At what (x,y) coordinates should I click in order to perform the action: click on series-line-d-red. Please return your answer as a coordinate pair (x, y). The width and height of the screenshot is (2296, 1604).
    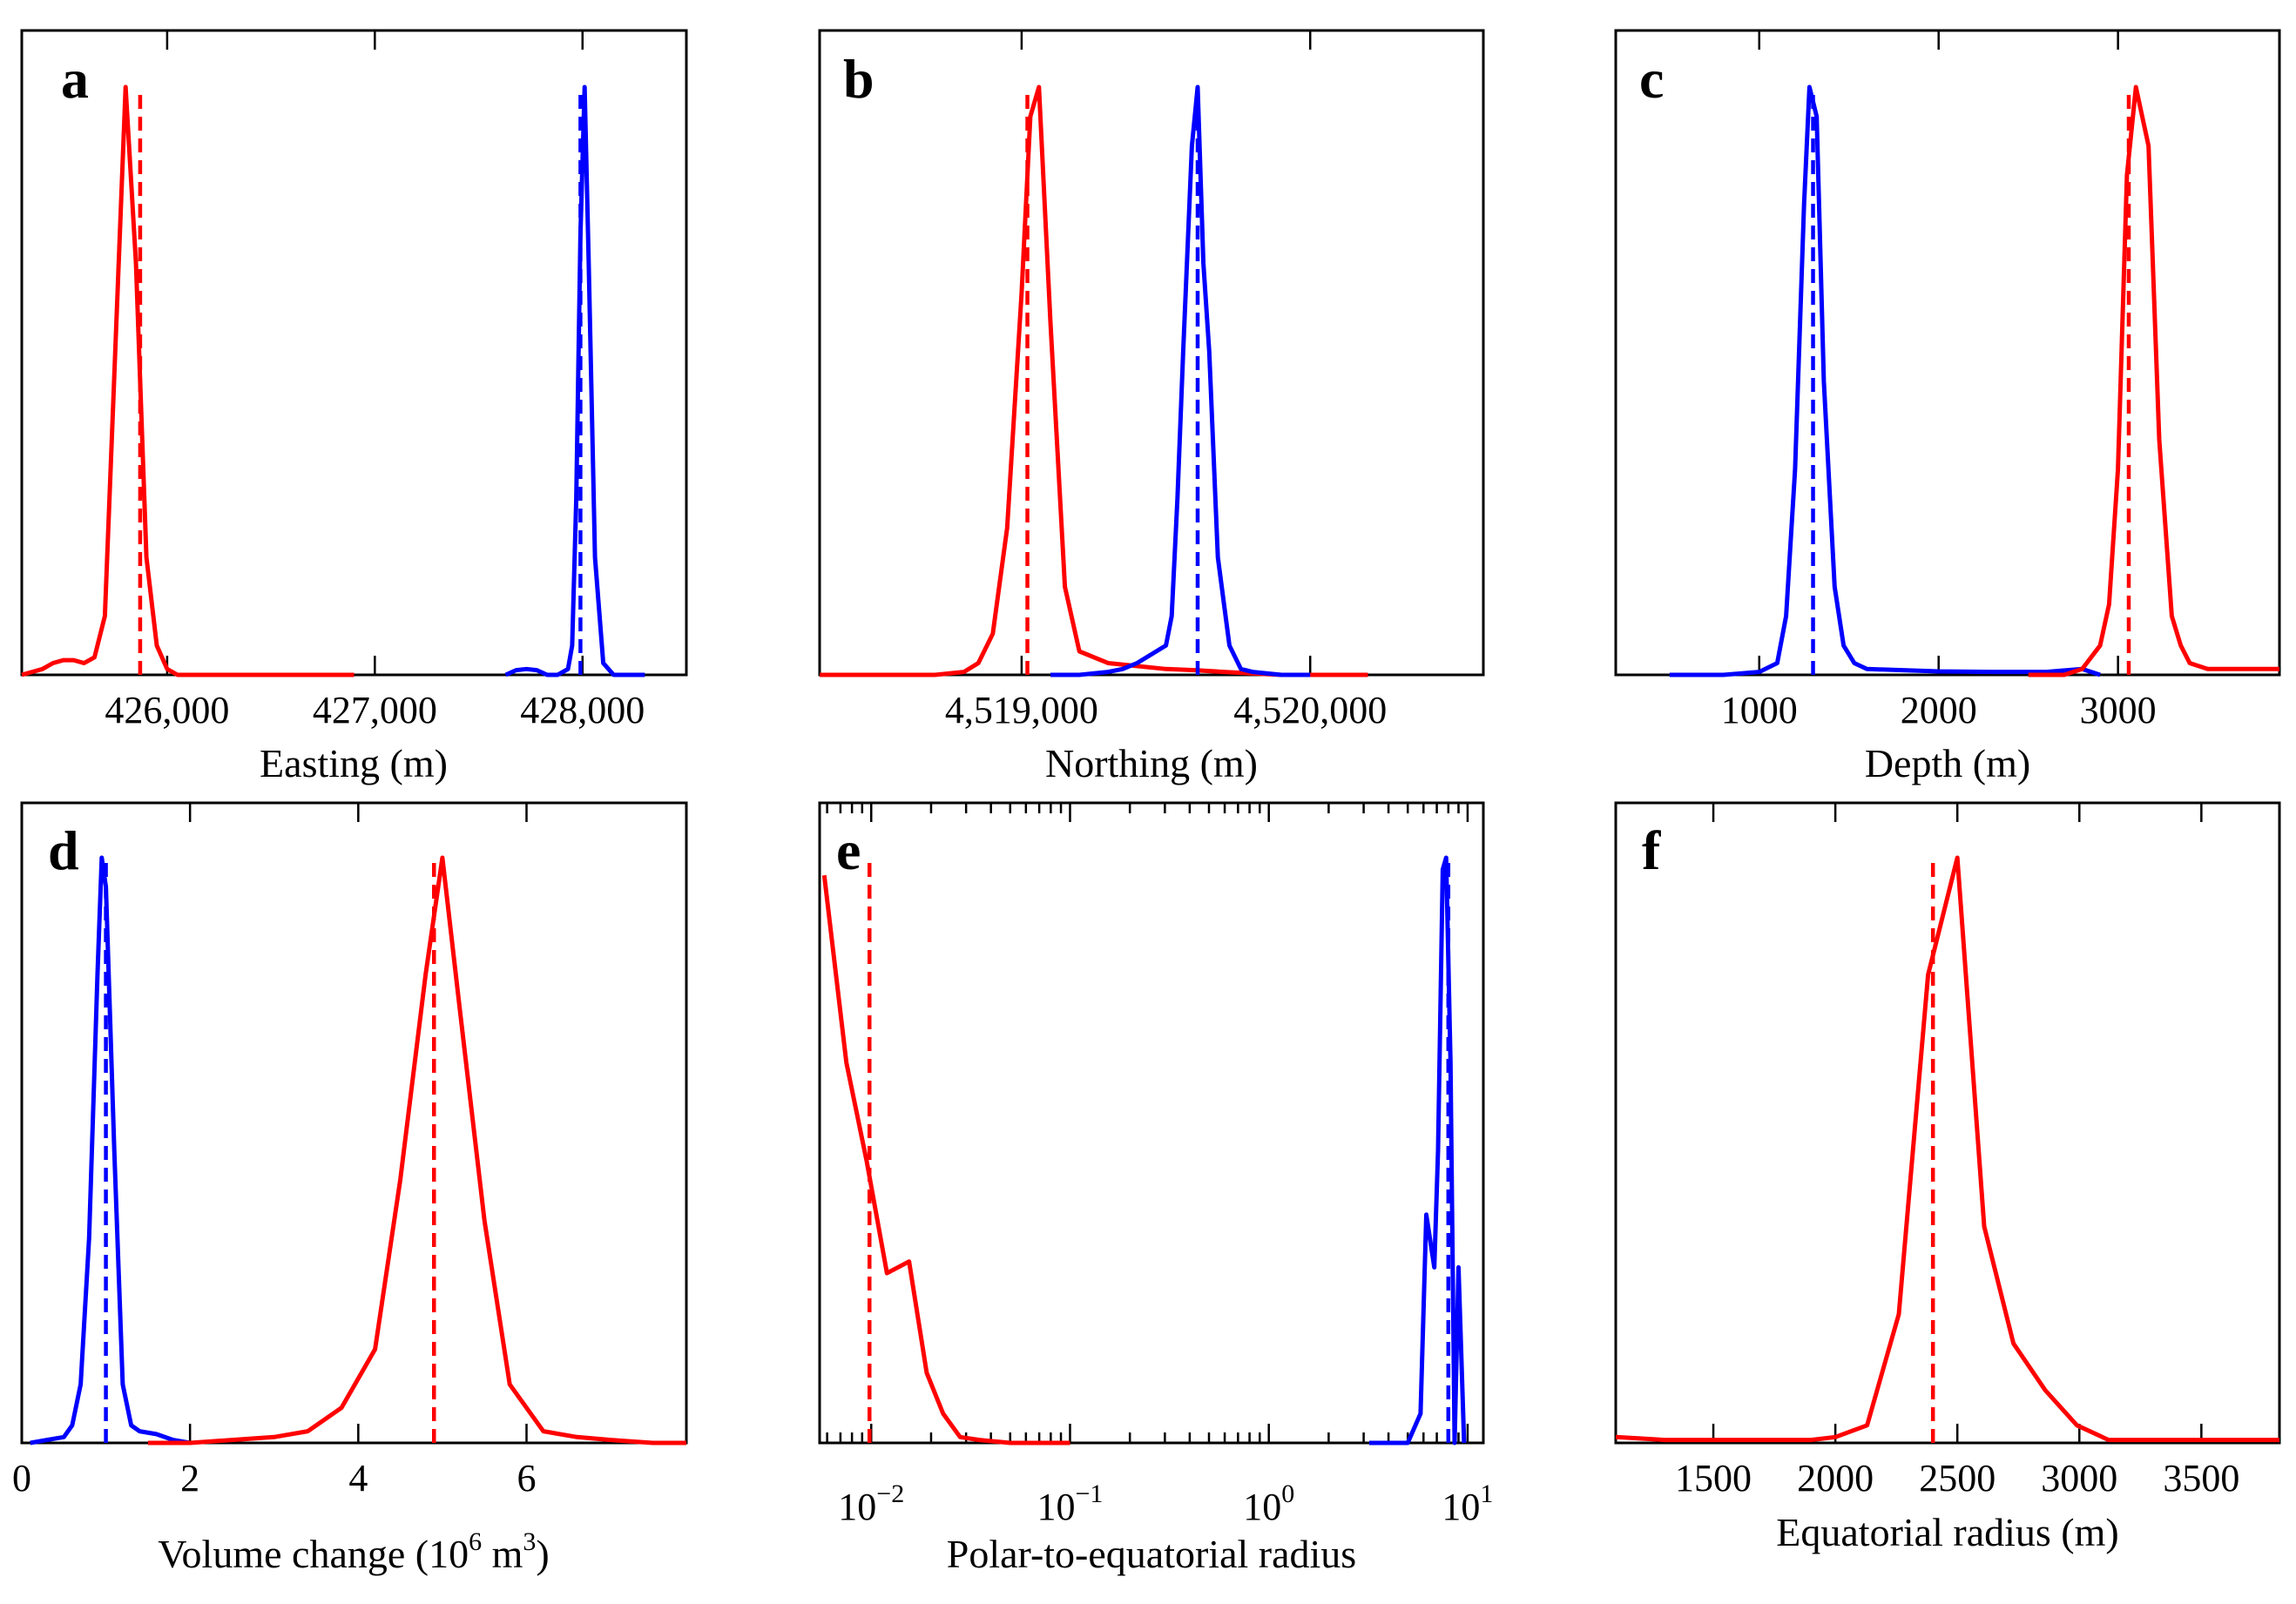
    Looking at the image, I should click on (416, 1150).